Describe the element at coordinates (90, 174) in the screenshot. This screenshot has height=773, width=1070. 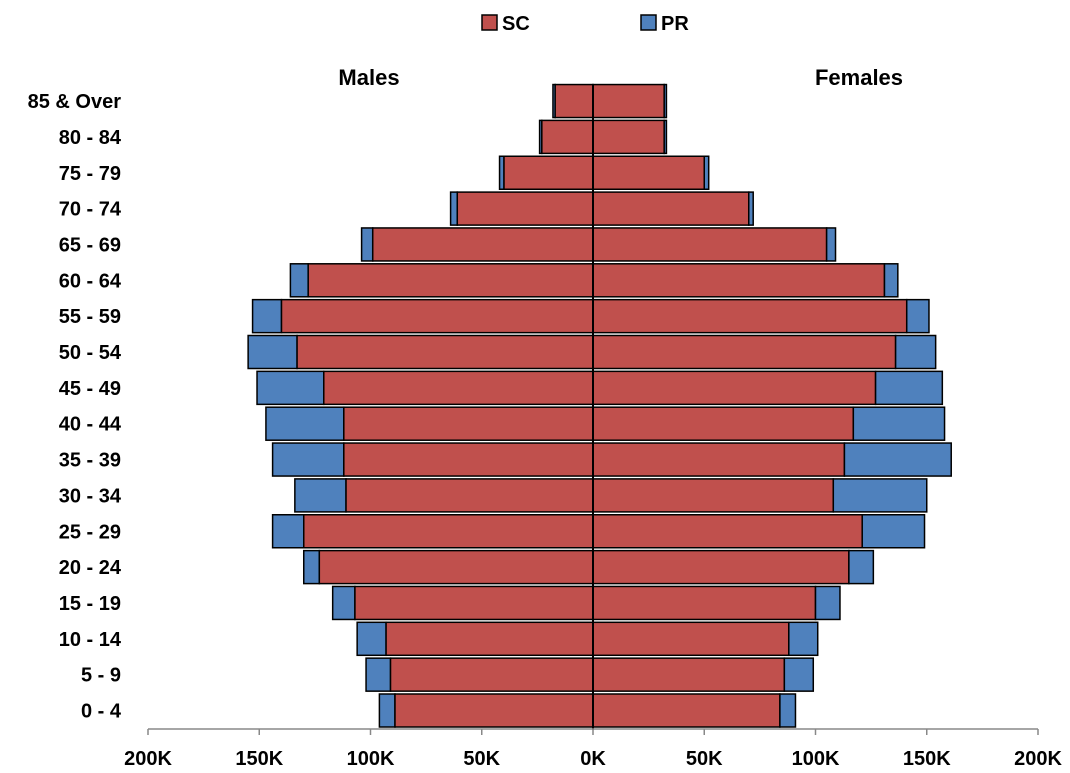
I see `age-group-label: 75 - 79` at that location.